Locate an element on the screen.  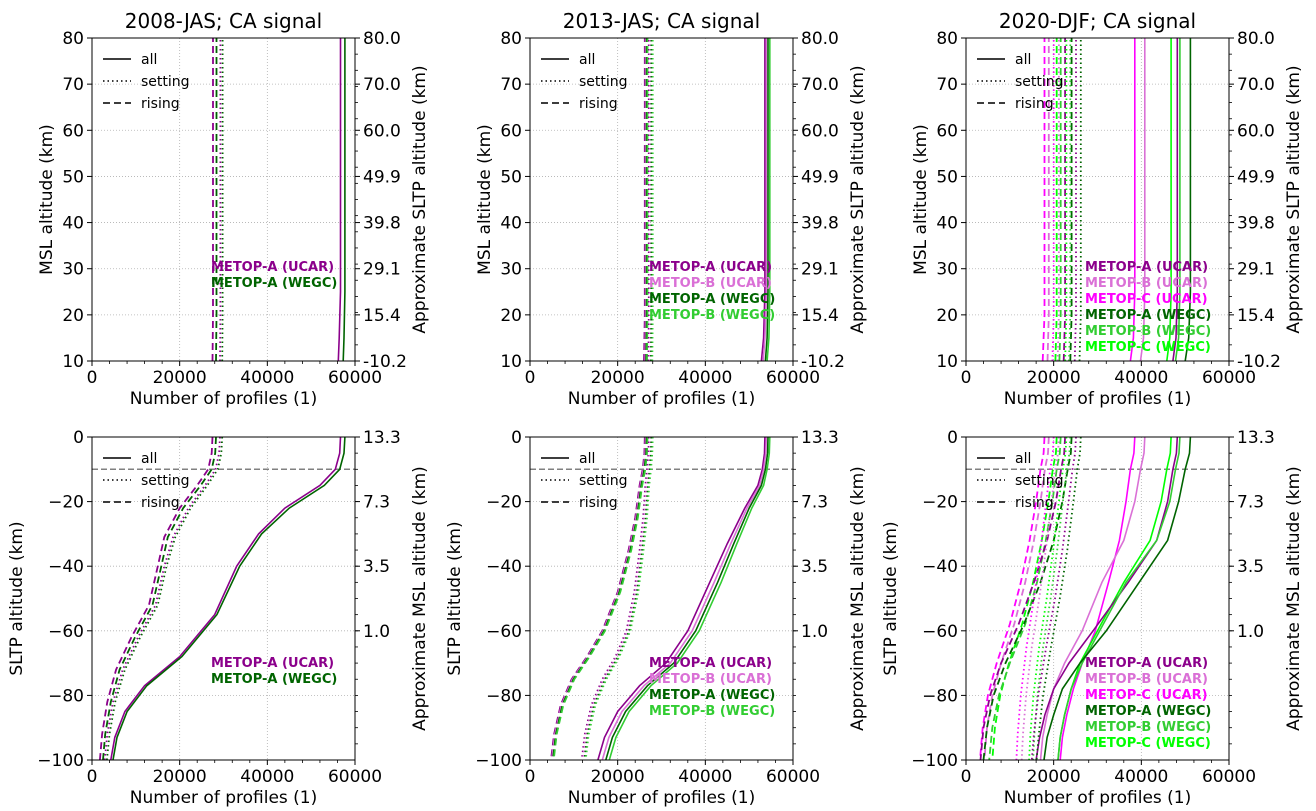
series-group is located at coordinates (1116, 199).